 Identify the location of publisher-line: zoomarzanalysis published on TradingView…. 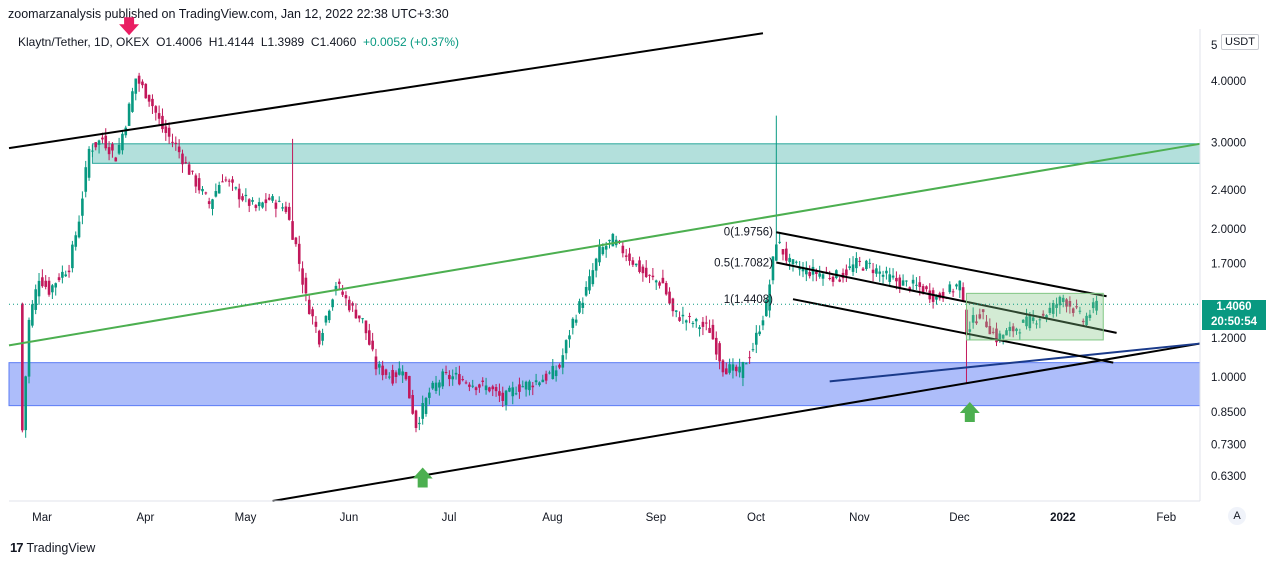
(228, 14).